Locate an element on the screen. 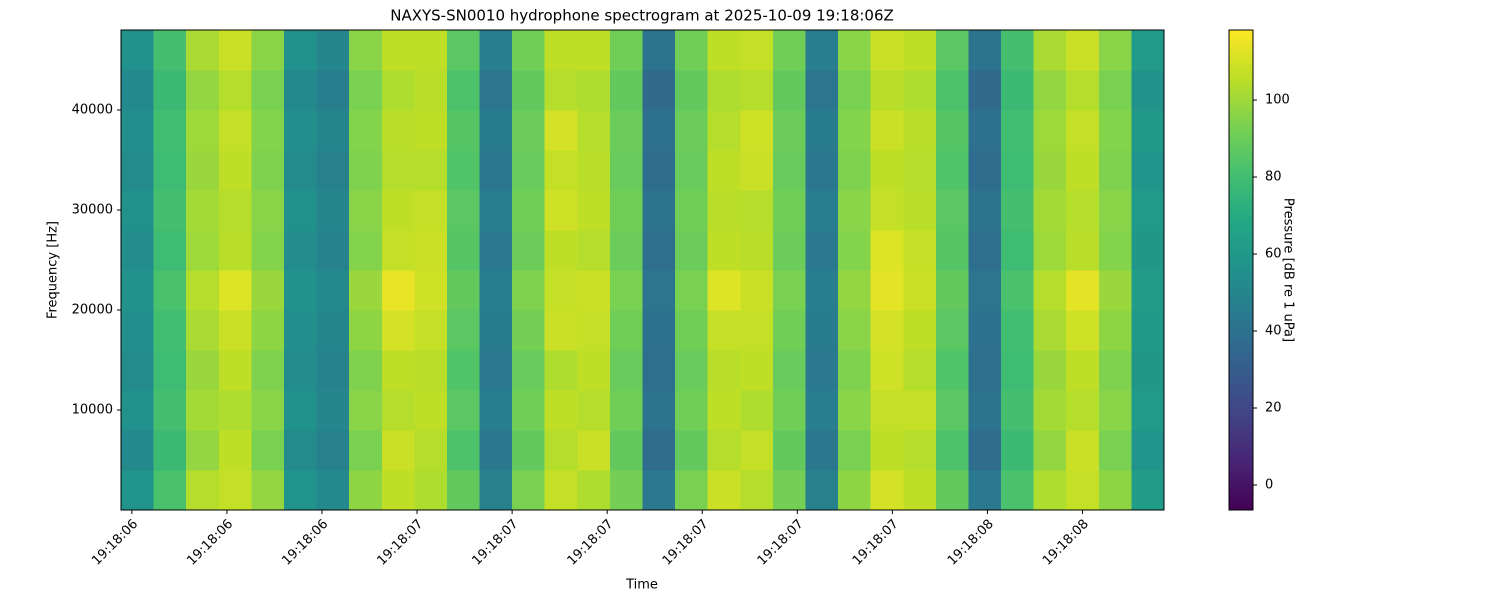 The height and width of the screenshot is (600, 1500). x-tick-label: 19:18:08 is located at coordinates (1066, 543).